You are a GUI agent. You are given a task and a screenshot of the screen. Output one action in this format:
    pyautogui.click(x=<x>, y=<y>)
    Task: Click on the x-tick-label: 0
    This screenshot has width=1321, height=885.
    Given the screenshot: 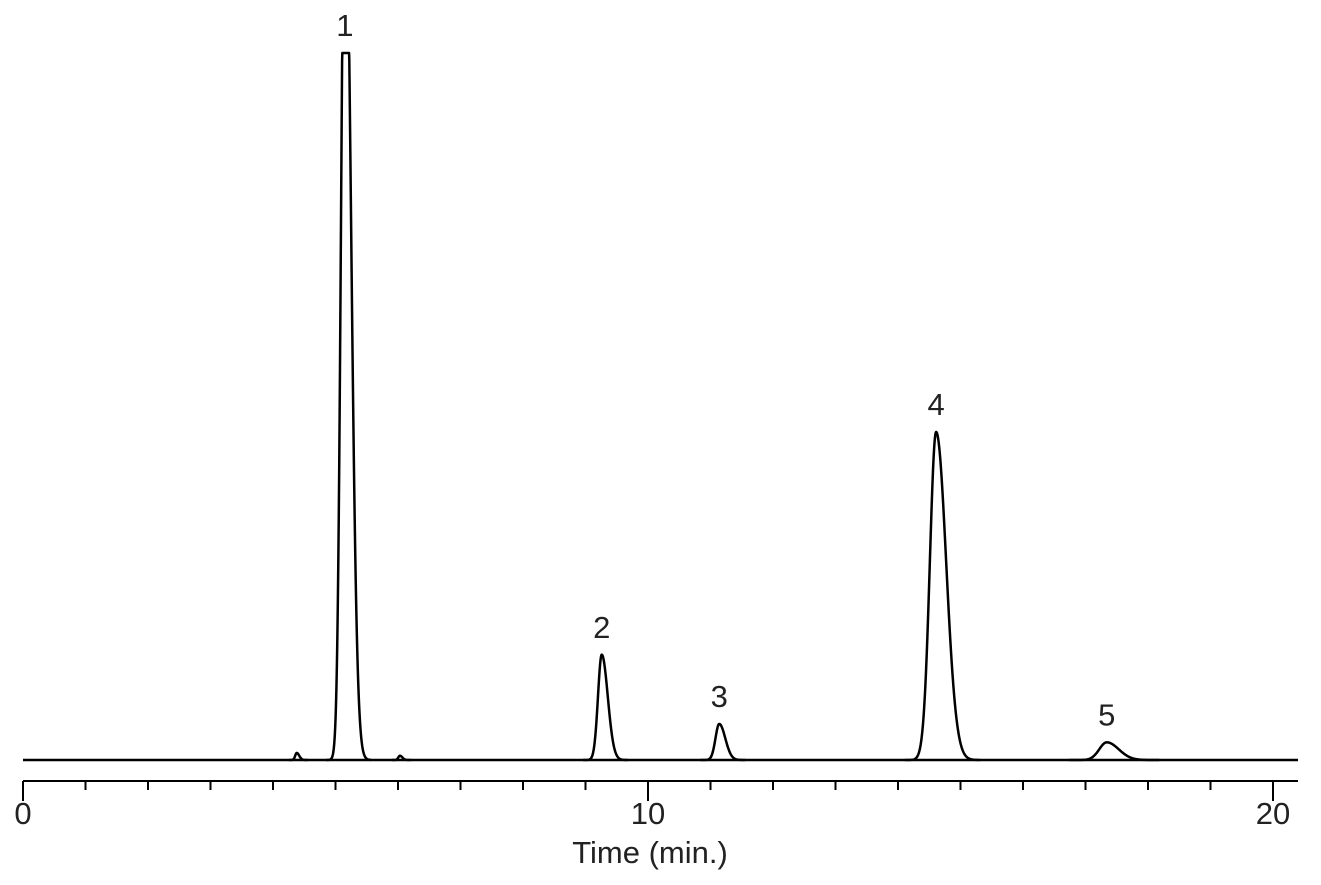 What is the action you would take?
    pyautogui.click(x=22, y=813)
    